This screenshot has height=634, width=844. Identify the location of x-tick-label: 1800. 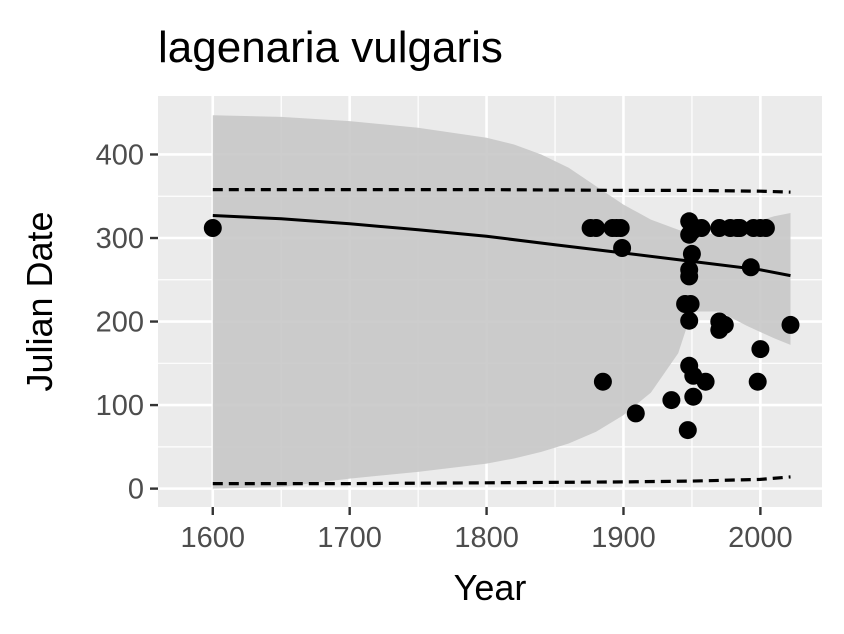
(486, 538).